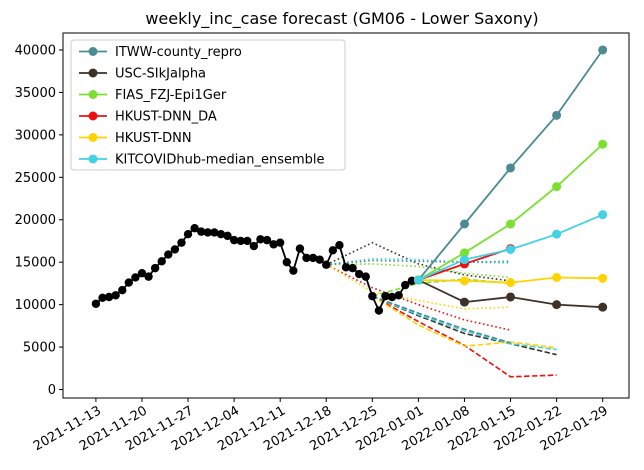  What do you see at coordinates (153, 138) in the screenshot?
I see `legend-label: HKUST-DNN` at bounding box center [153, 138].